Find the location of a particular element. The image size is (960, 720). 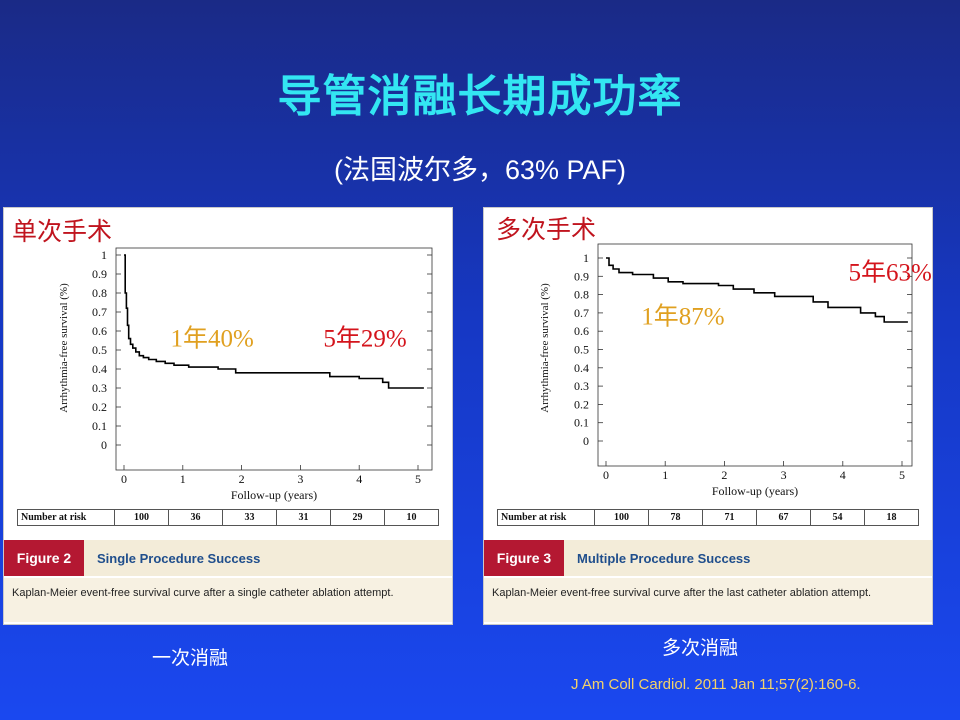

risk-value: 36 is located at coordinates (195, 517).